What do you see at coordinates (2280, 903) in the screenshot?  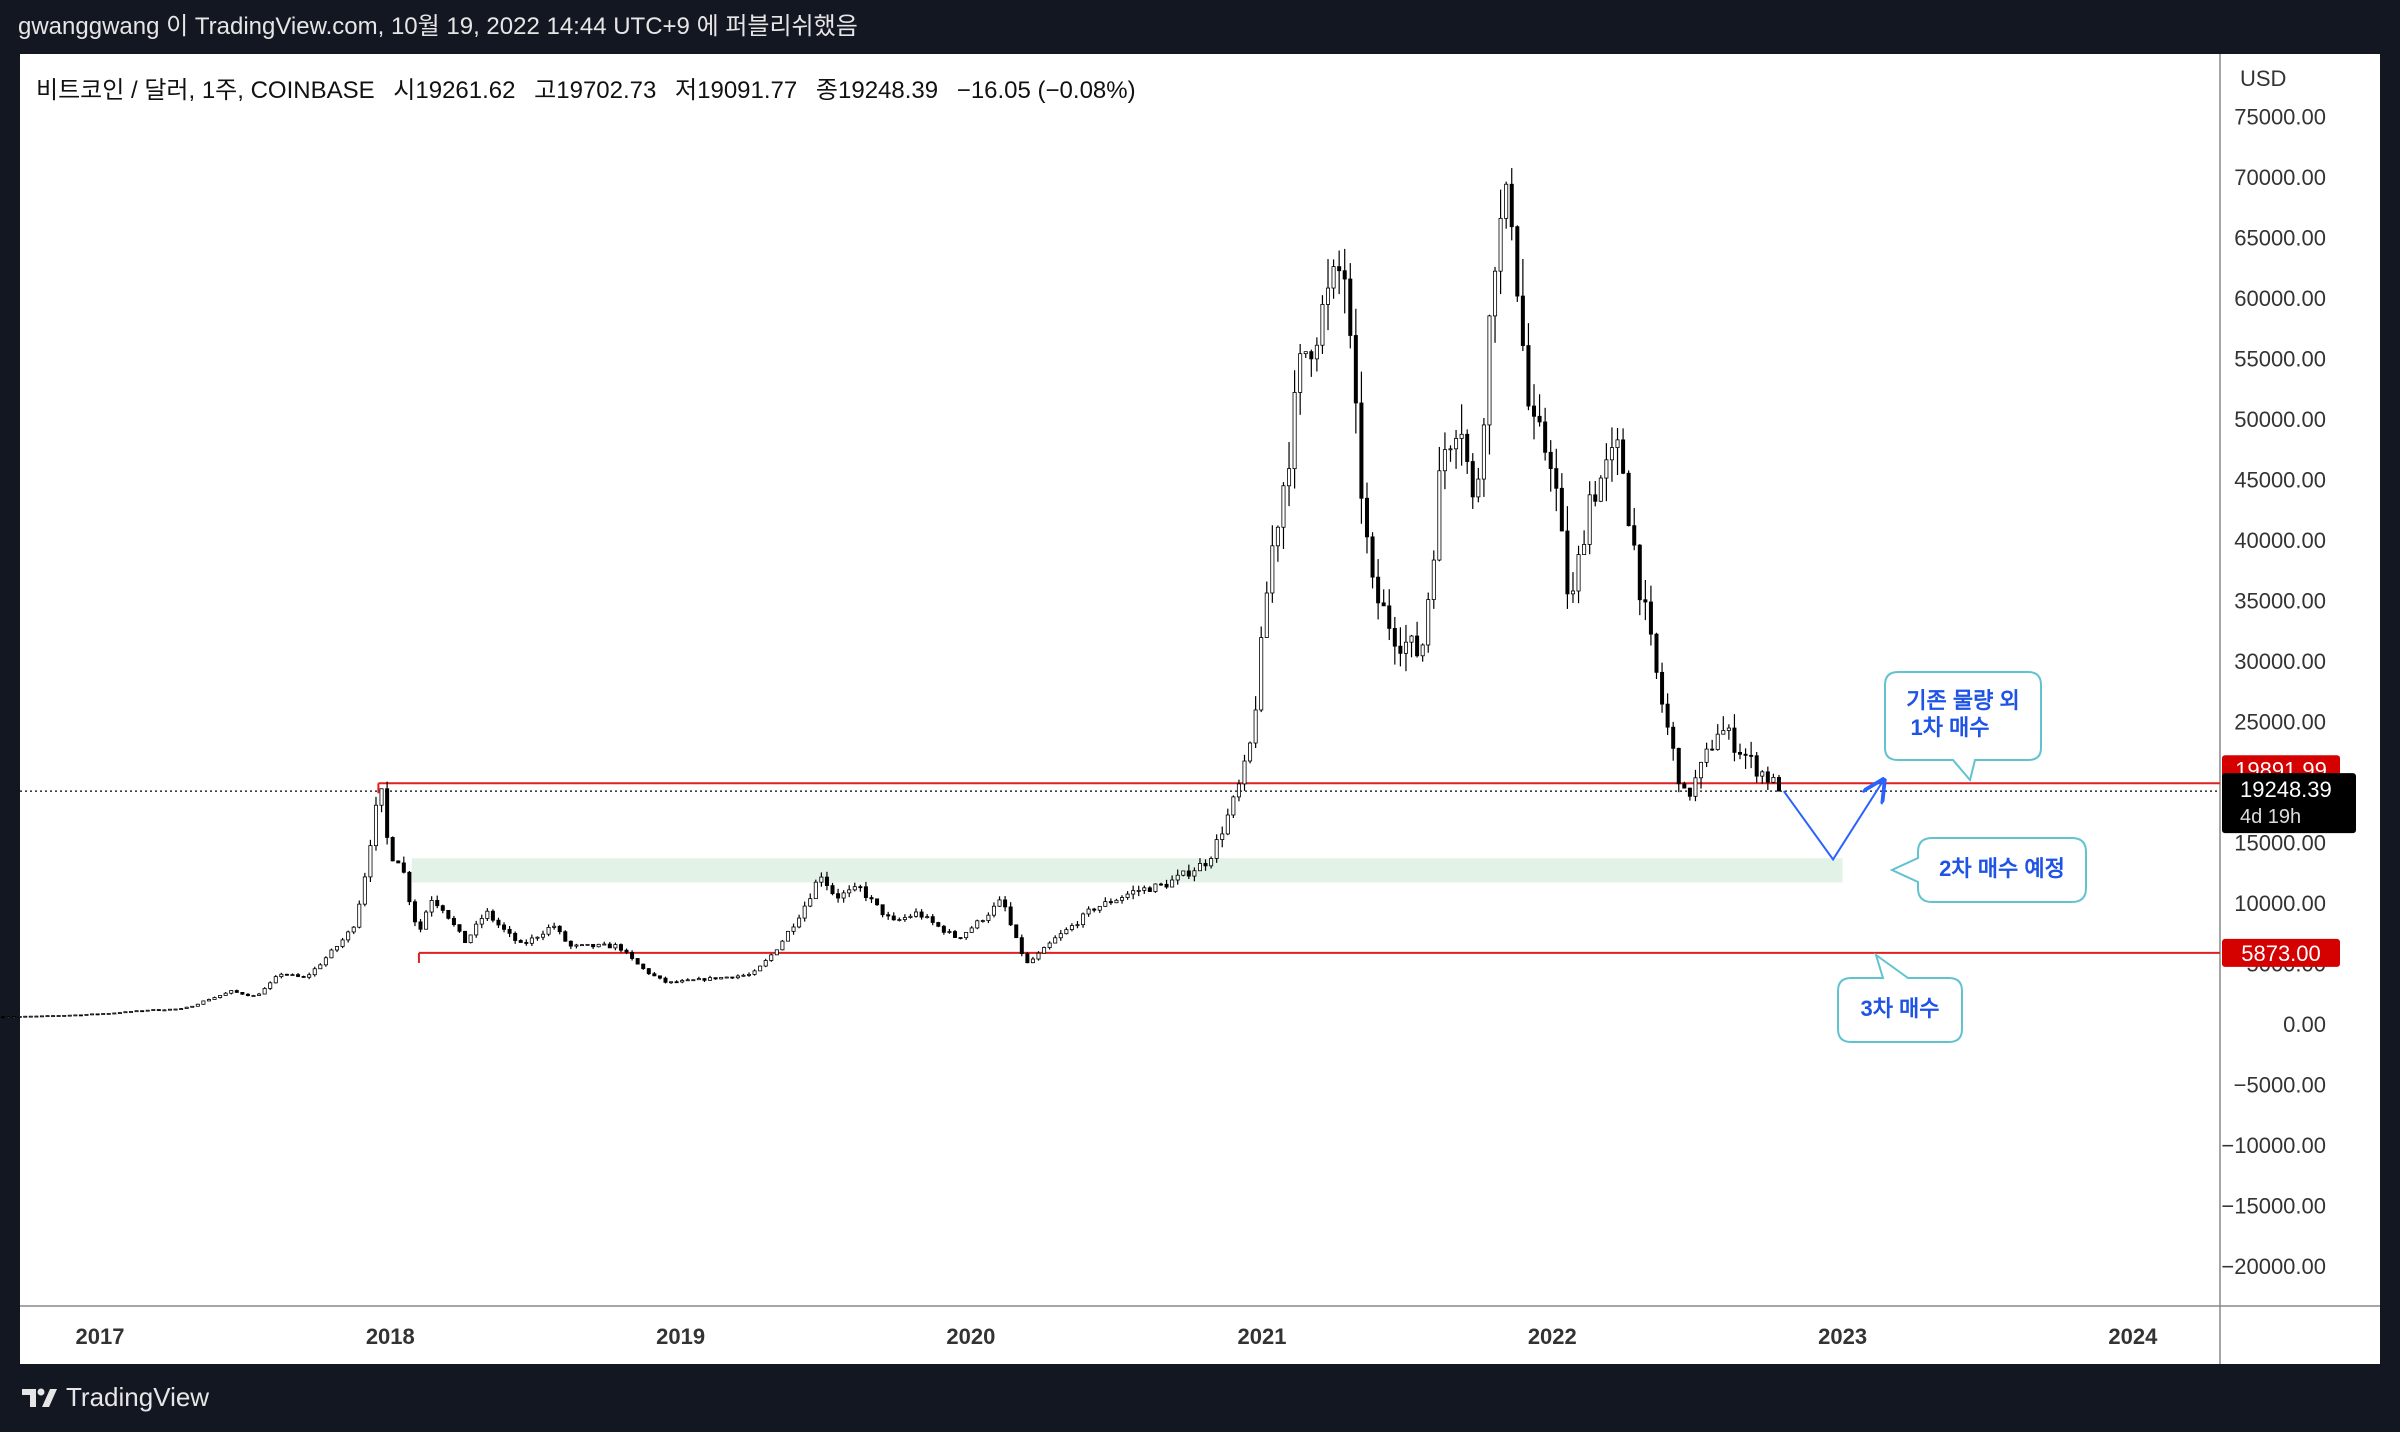 I see `price-tick-label: 10000.00` at bounding box center [2280, 903].